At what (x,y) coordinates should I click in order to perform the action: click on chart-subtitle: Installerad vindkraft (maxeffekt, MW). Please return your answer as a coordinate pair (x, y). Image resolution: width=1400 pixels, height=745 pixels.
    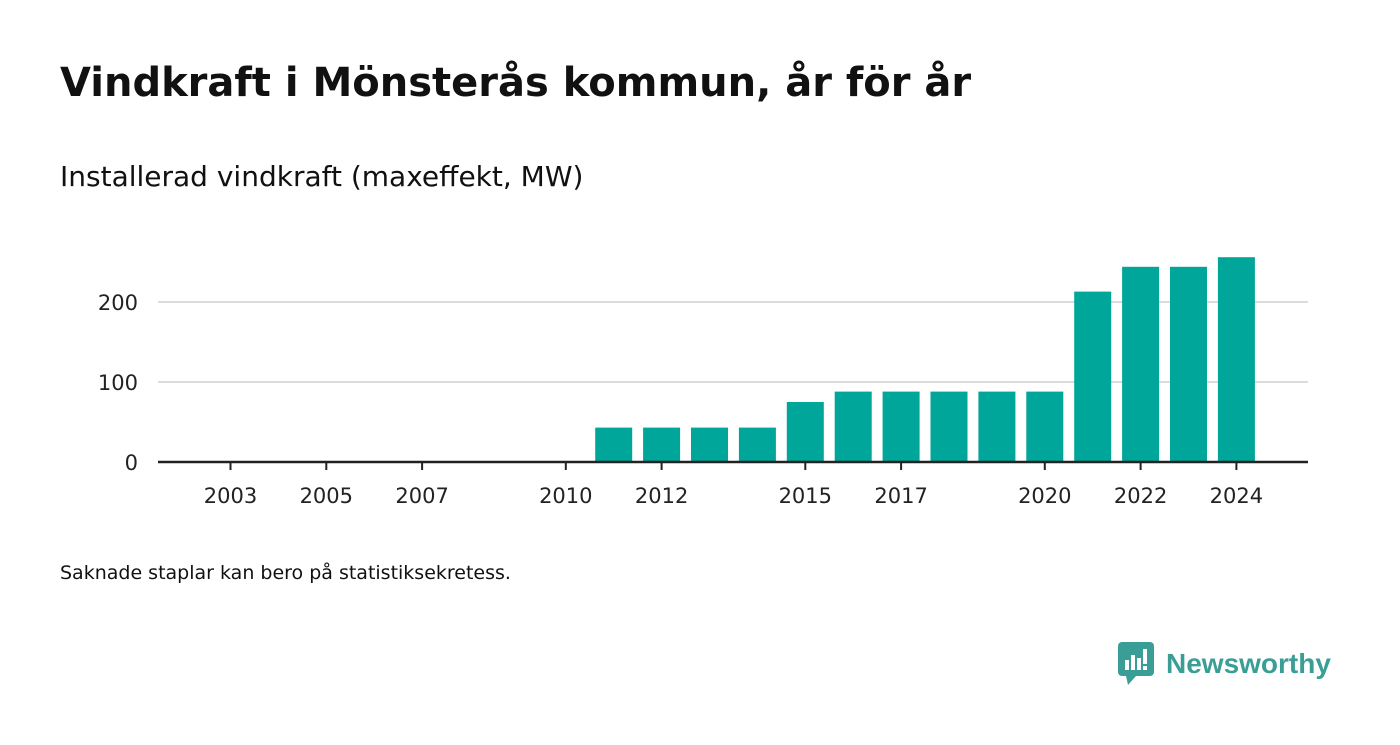
    Looking at the image, I should click on (322, 176).